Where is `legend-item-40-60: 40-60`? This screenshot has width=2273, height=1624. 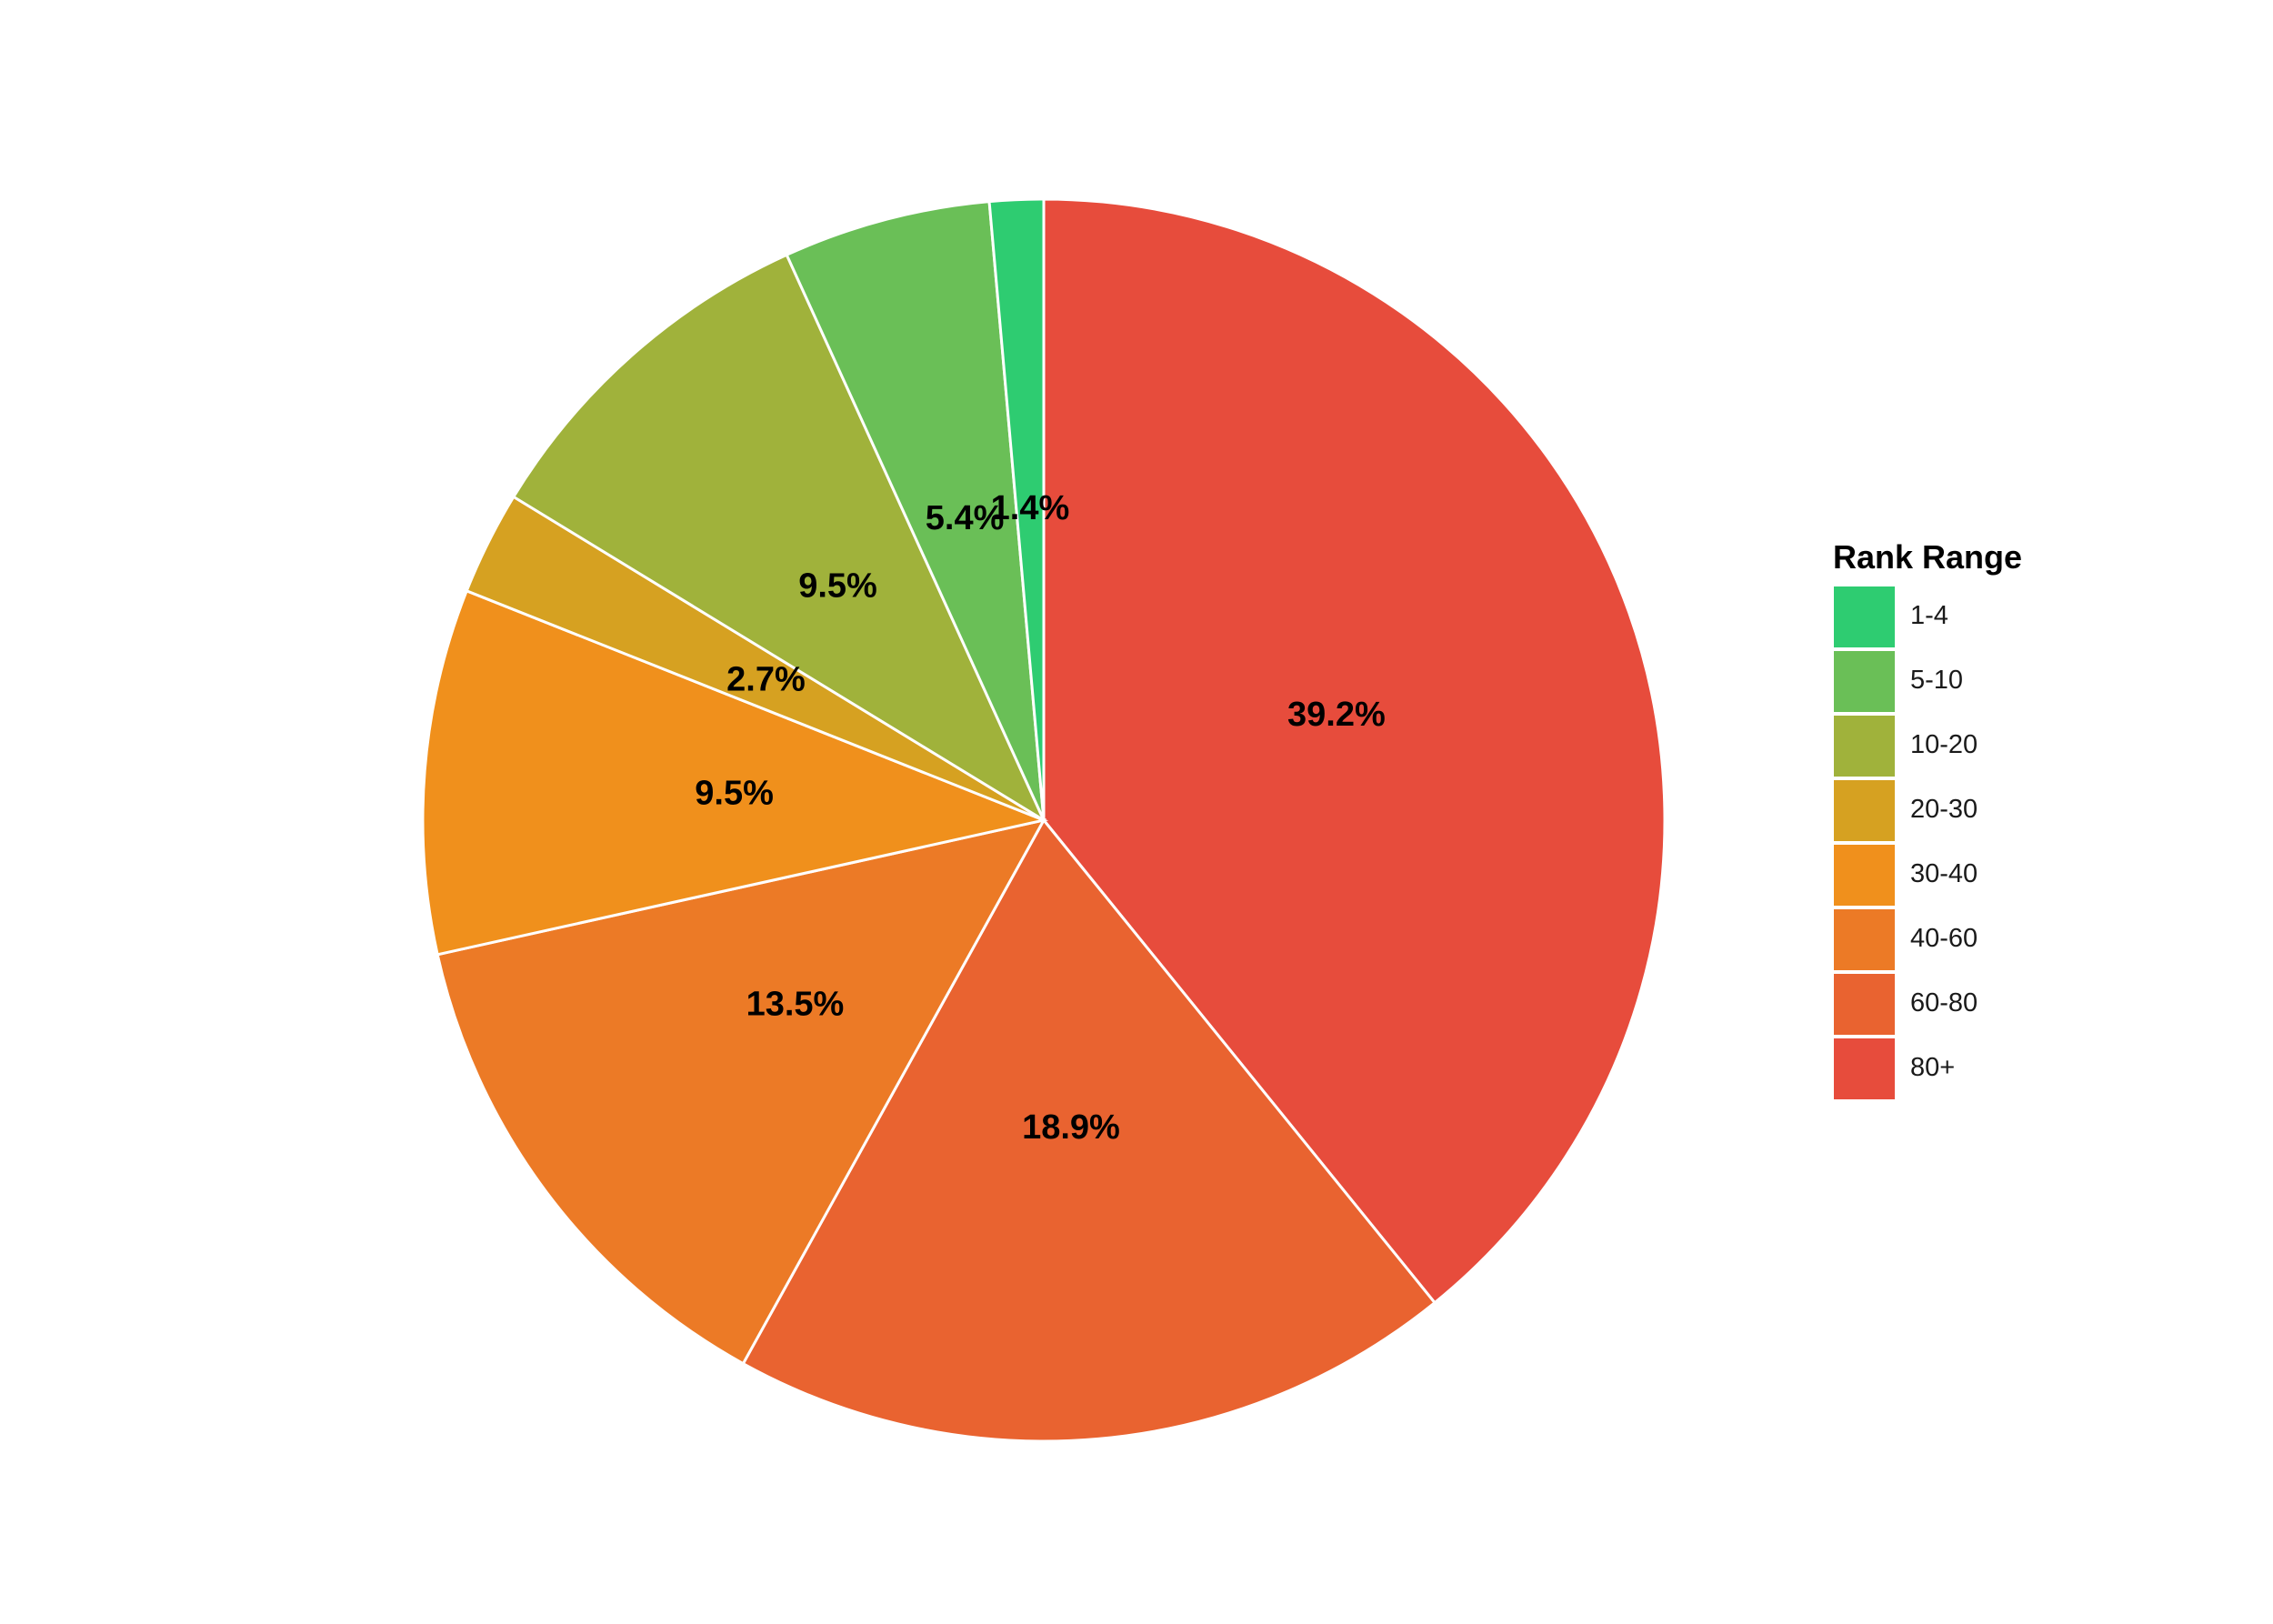
legend-item-40-60: 40-60 is located at coordinates (1906, 939).